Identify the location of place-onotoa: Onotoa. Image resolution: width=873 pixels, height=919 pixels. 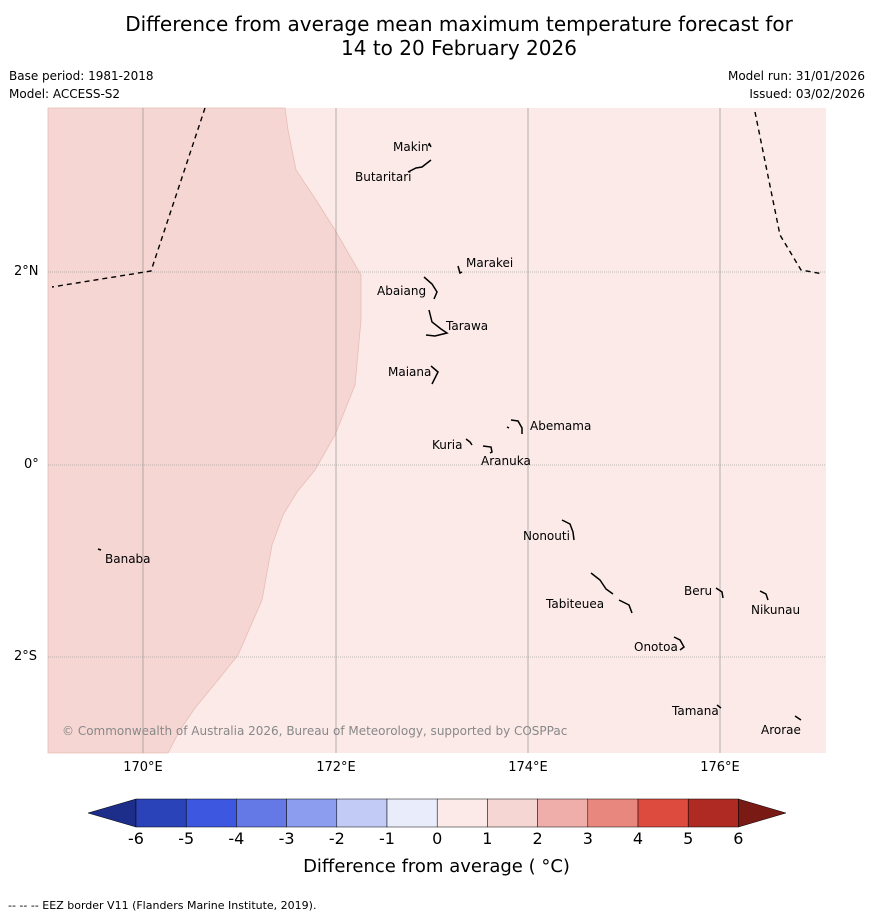
(656, 647).